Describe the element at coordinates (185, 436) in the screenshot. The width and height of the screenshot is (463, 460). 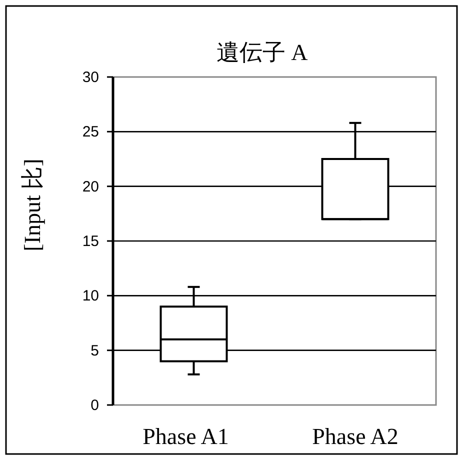
I see `x-tick-label: Phase A1` at that location.